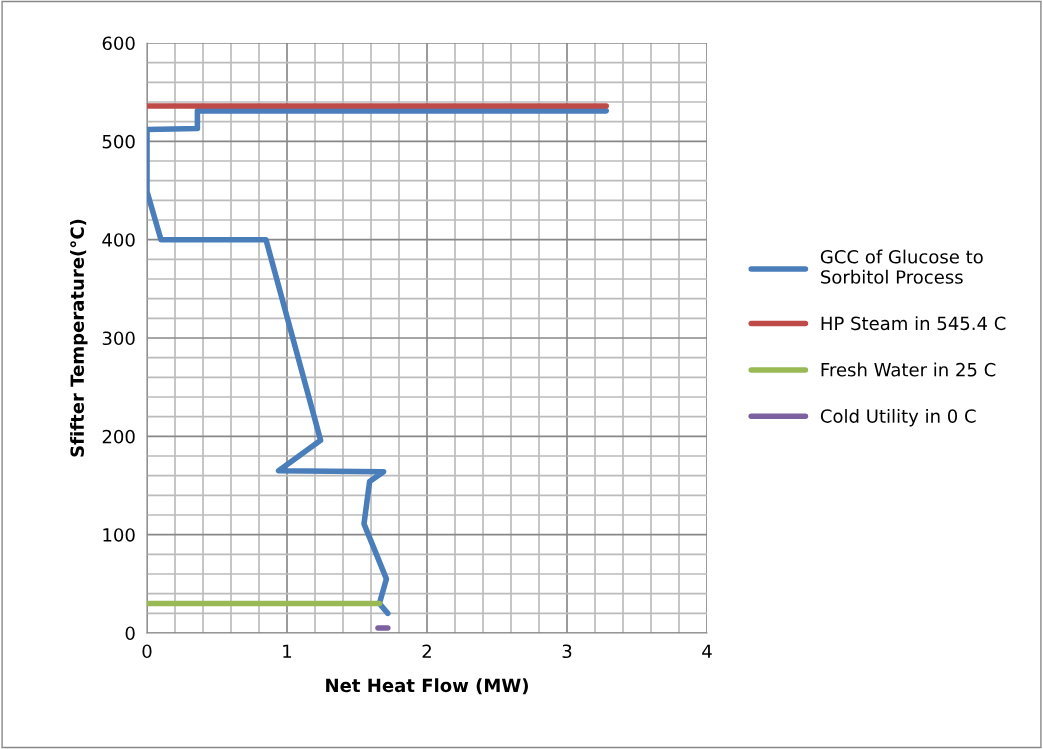 This screenshot has height=749, width=1043. I want to click on legend-label: Cold Utility in 0 C, so click(898, 417).